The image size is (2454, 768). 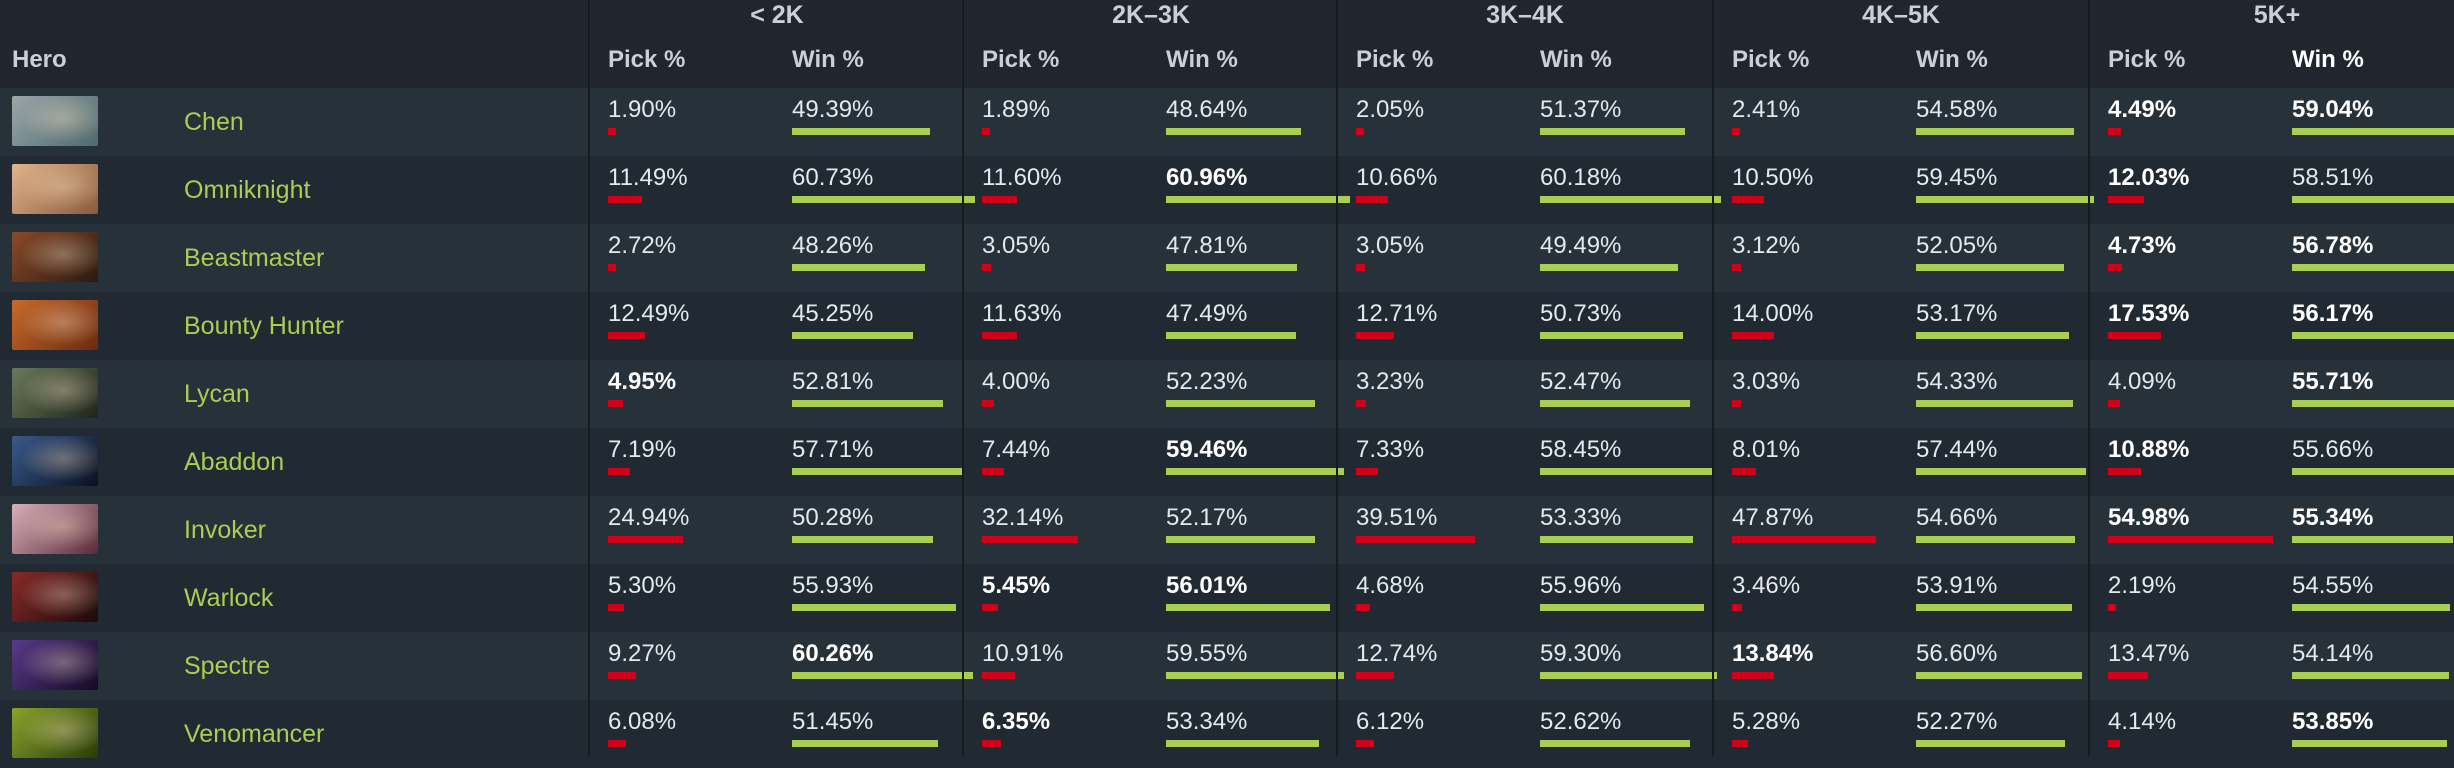 What do you see at coordinates (642, 449) in the screenshot?
I see `pick-rate-value: 7.19%` at bounding box center [642, 449].